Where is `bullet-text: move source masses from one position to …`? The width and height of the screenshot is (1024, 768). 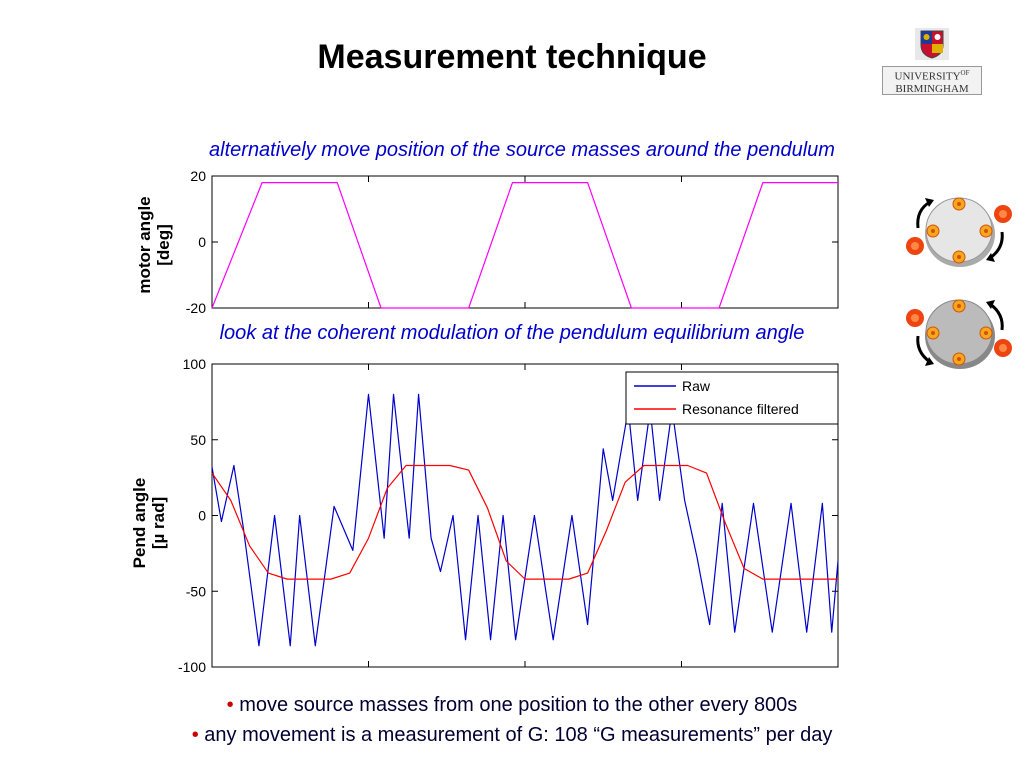 bullet-text: move source masses from one position to … is located at coordinates (518, 705).